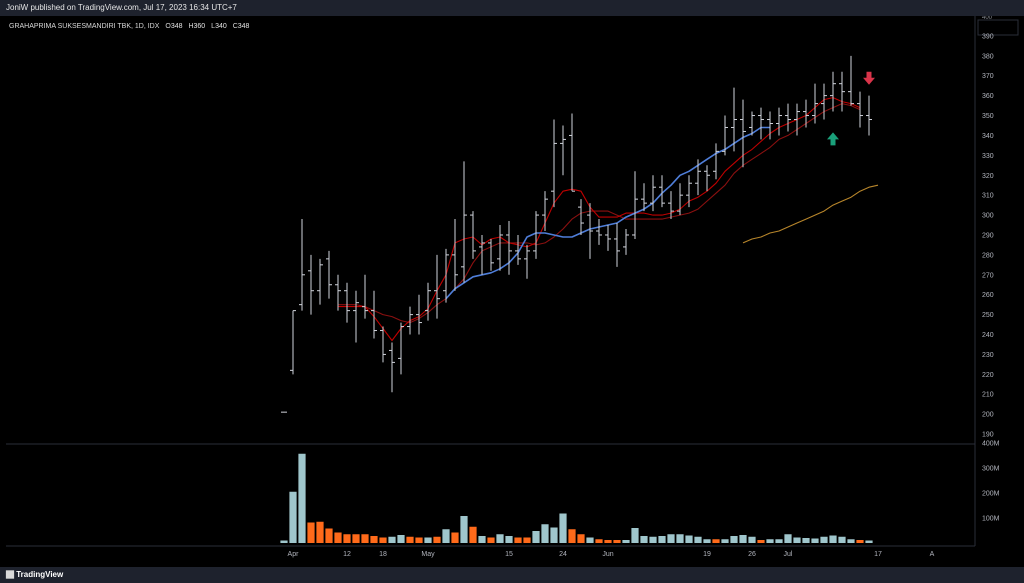 Image resolution: width=1024 pixels, height=583 pixels. What do you see at coordinates (383, 554) in the screenshot?
I see `time-tick-label: 18` at bounding box center [383, 554].